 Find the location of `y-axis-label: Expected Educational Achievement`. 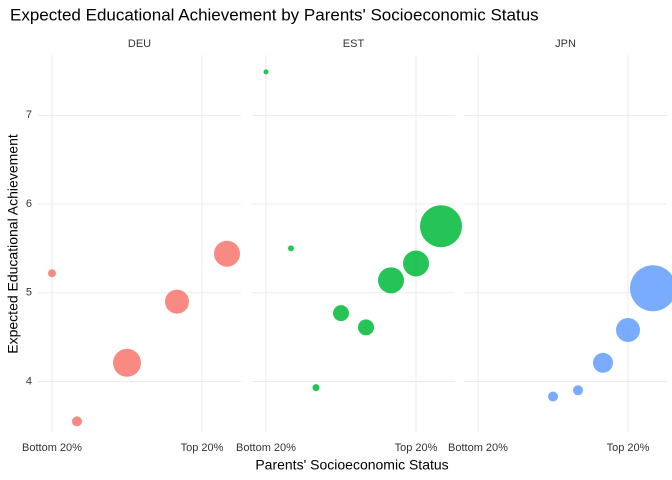

y-axis-label: Expected Educational Achievement is located at coordinates (13, 244).